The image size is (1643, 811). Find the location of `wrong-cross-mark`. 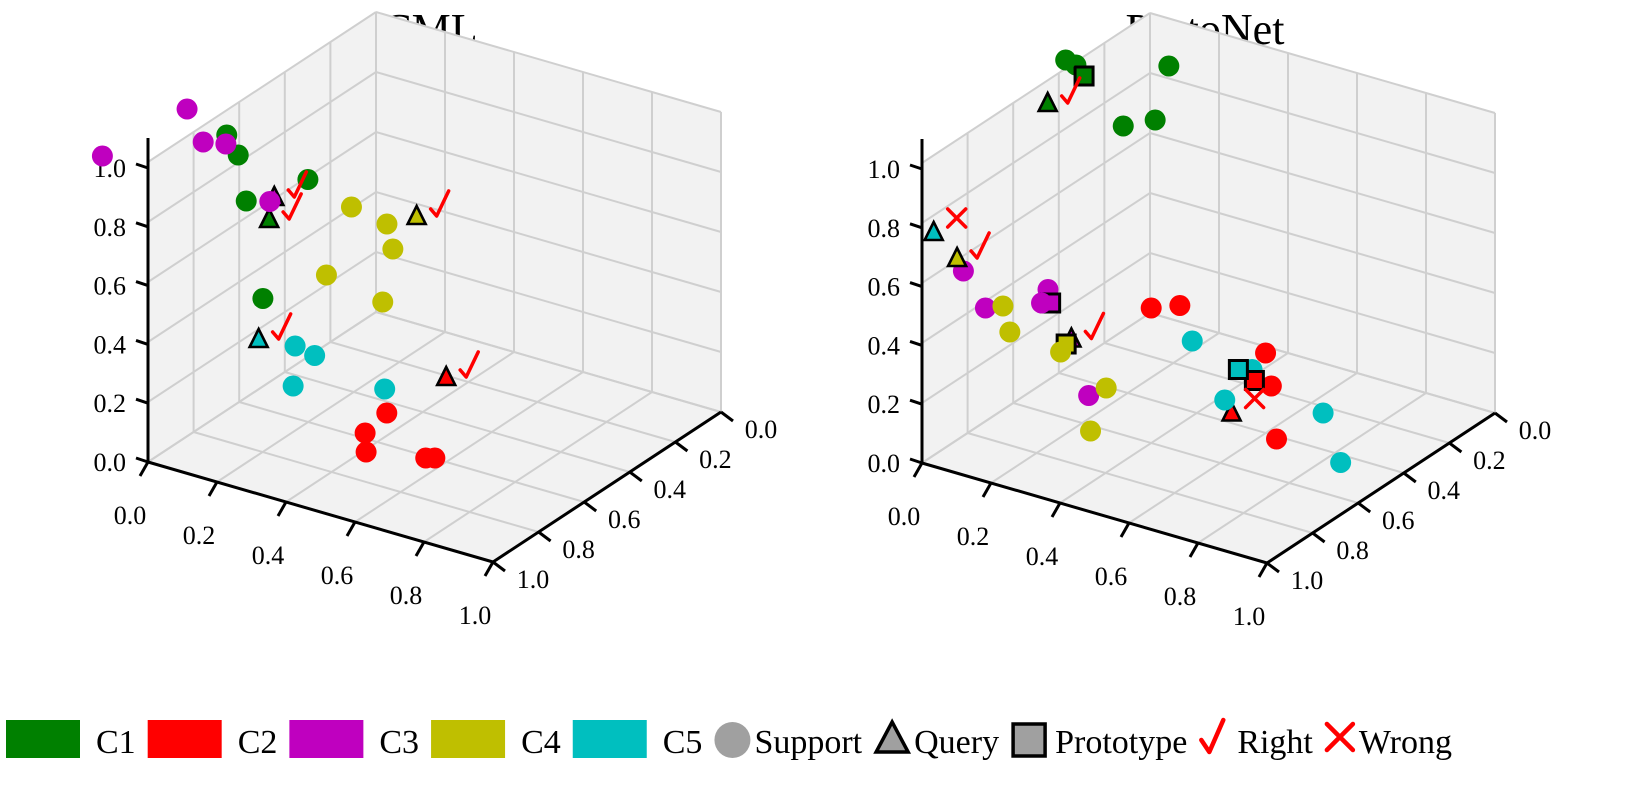

wrong-cross-mark is located at coordinates (956, 218).